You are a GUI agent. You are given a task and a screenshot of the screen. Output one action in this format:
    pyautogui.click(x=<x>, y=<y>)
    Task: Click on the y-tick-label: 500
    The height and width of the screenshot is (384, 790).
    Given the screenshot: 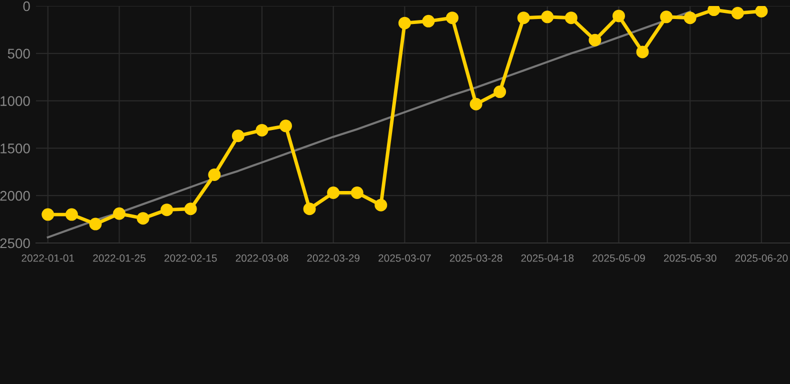 What is the action you would take?
    pyautogui.click(x=19, y=53)
    